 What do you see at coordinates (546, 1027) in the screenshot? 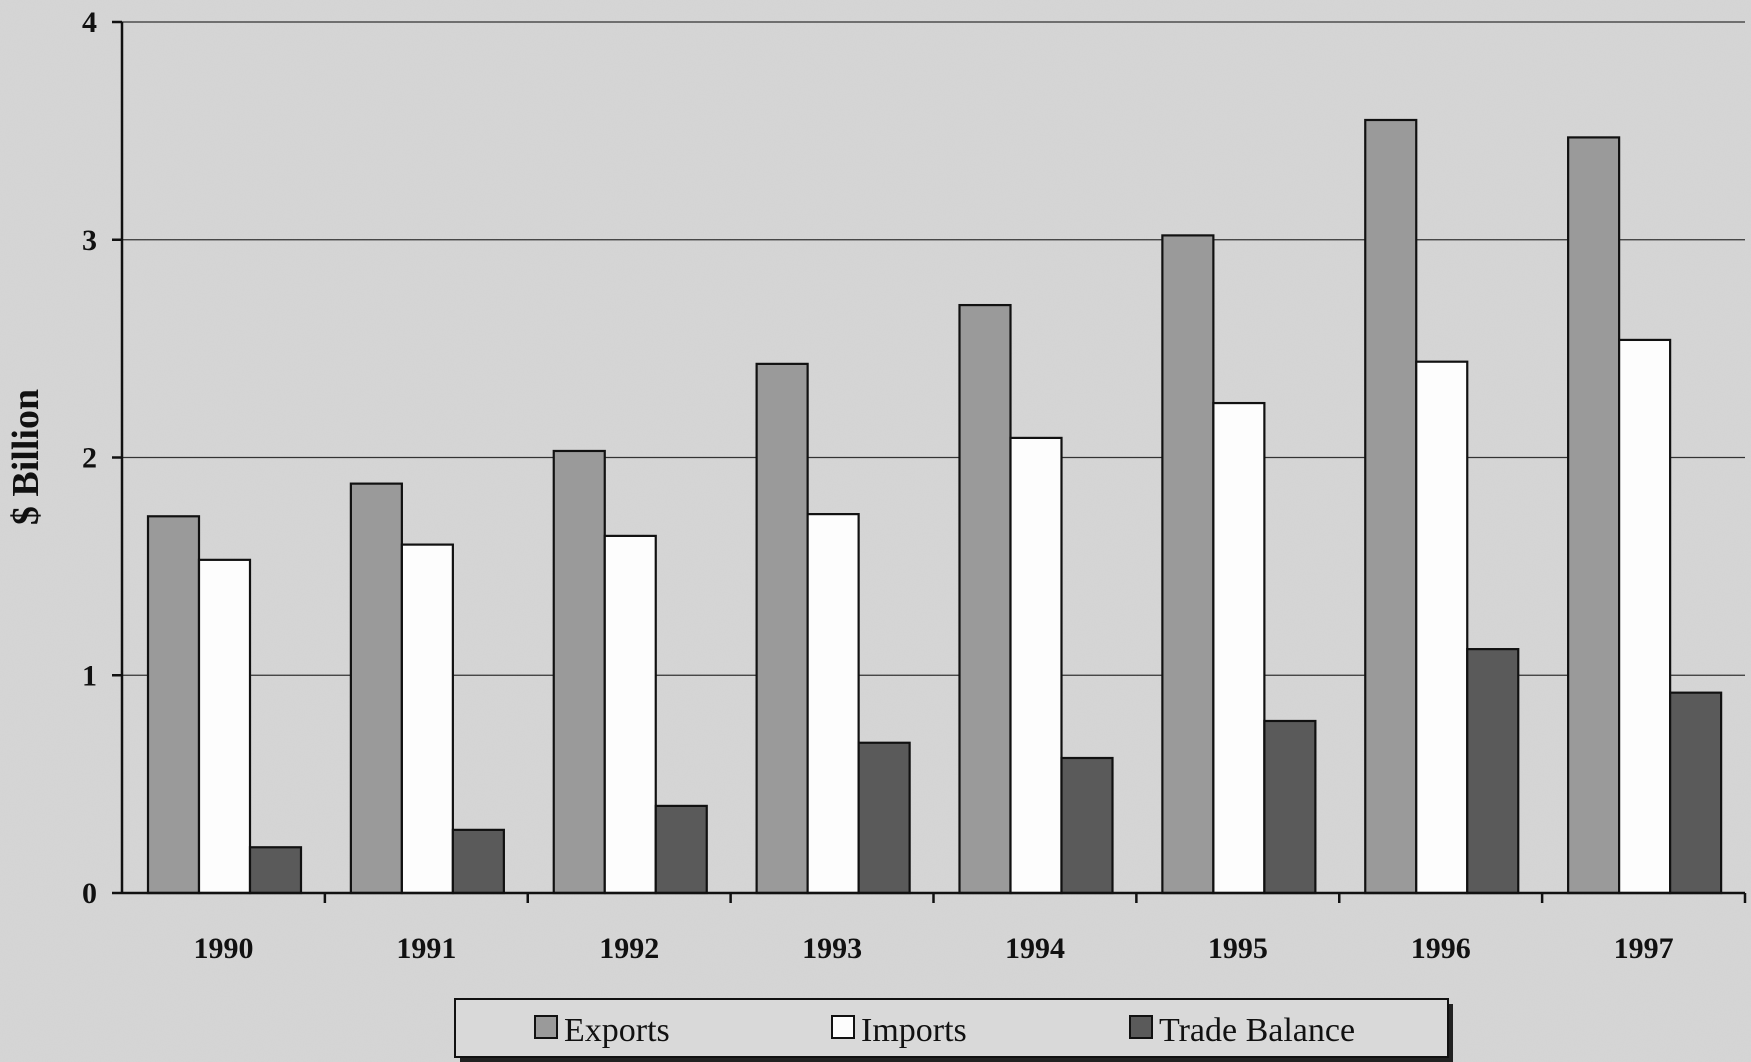
I see `legend-swatch-exports` at bounding box center [546, 1027].